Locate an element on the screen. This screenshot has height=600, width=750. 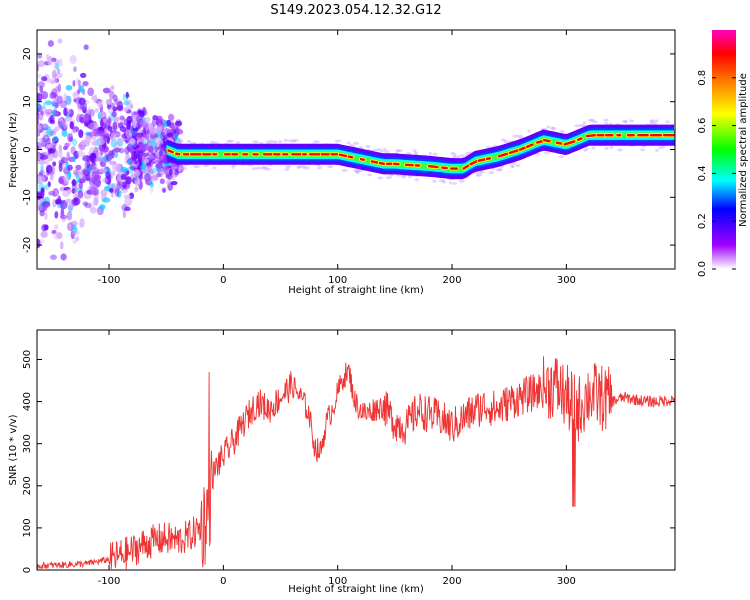
colorbar-tick-label: 0.0 is located at coordinates (702, 269).